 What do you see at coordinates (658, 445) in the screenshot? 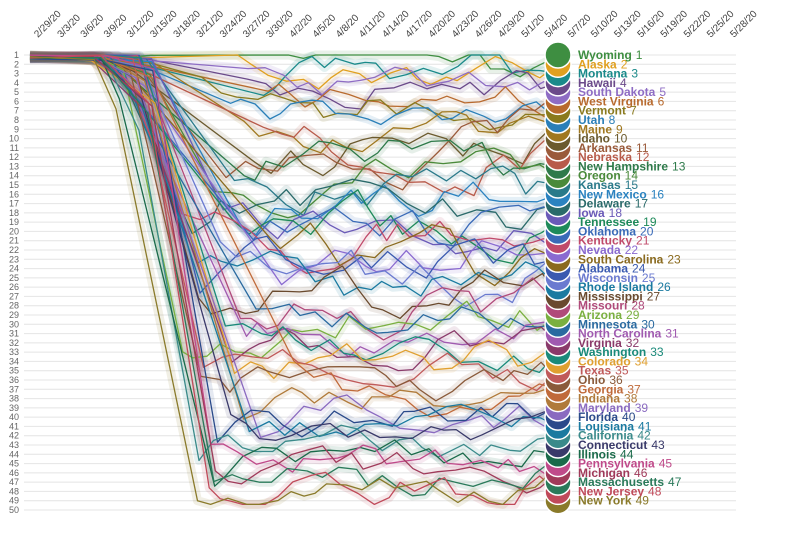
I see `series-rank: 43` at bounding box center [658, 445].